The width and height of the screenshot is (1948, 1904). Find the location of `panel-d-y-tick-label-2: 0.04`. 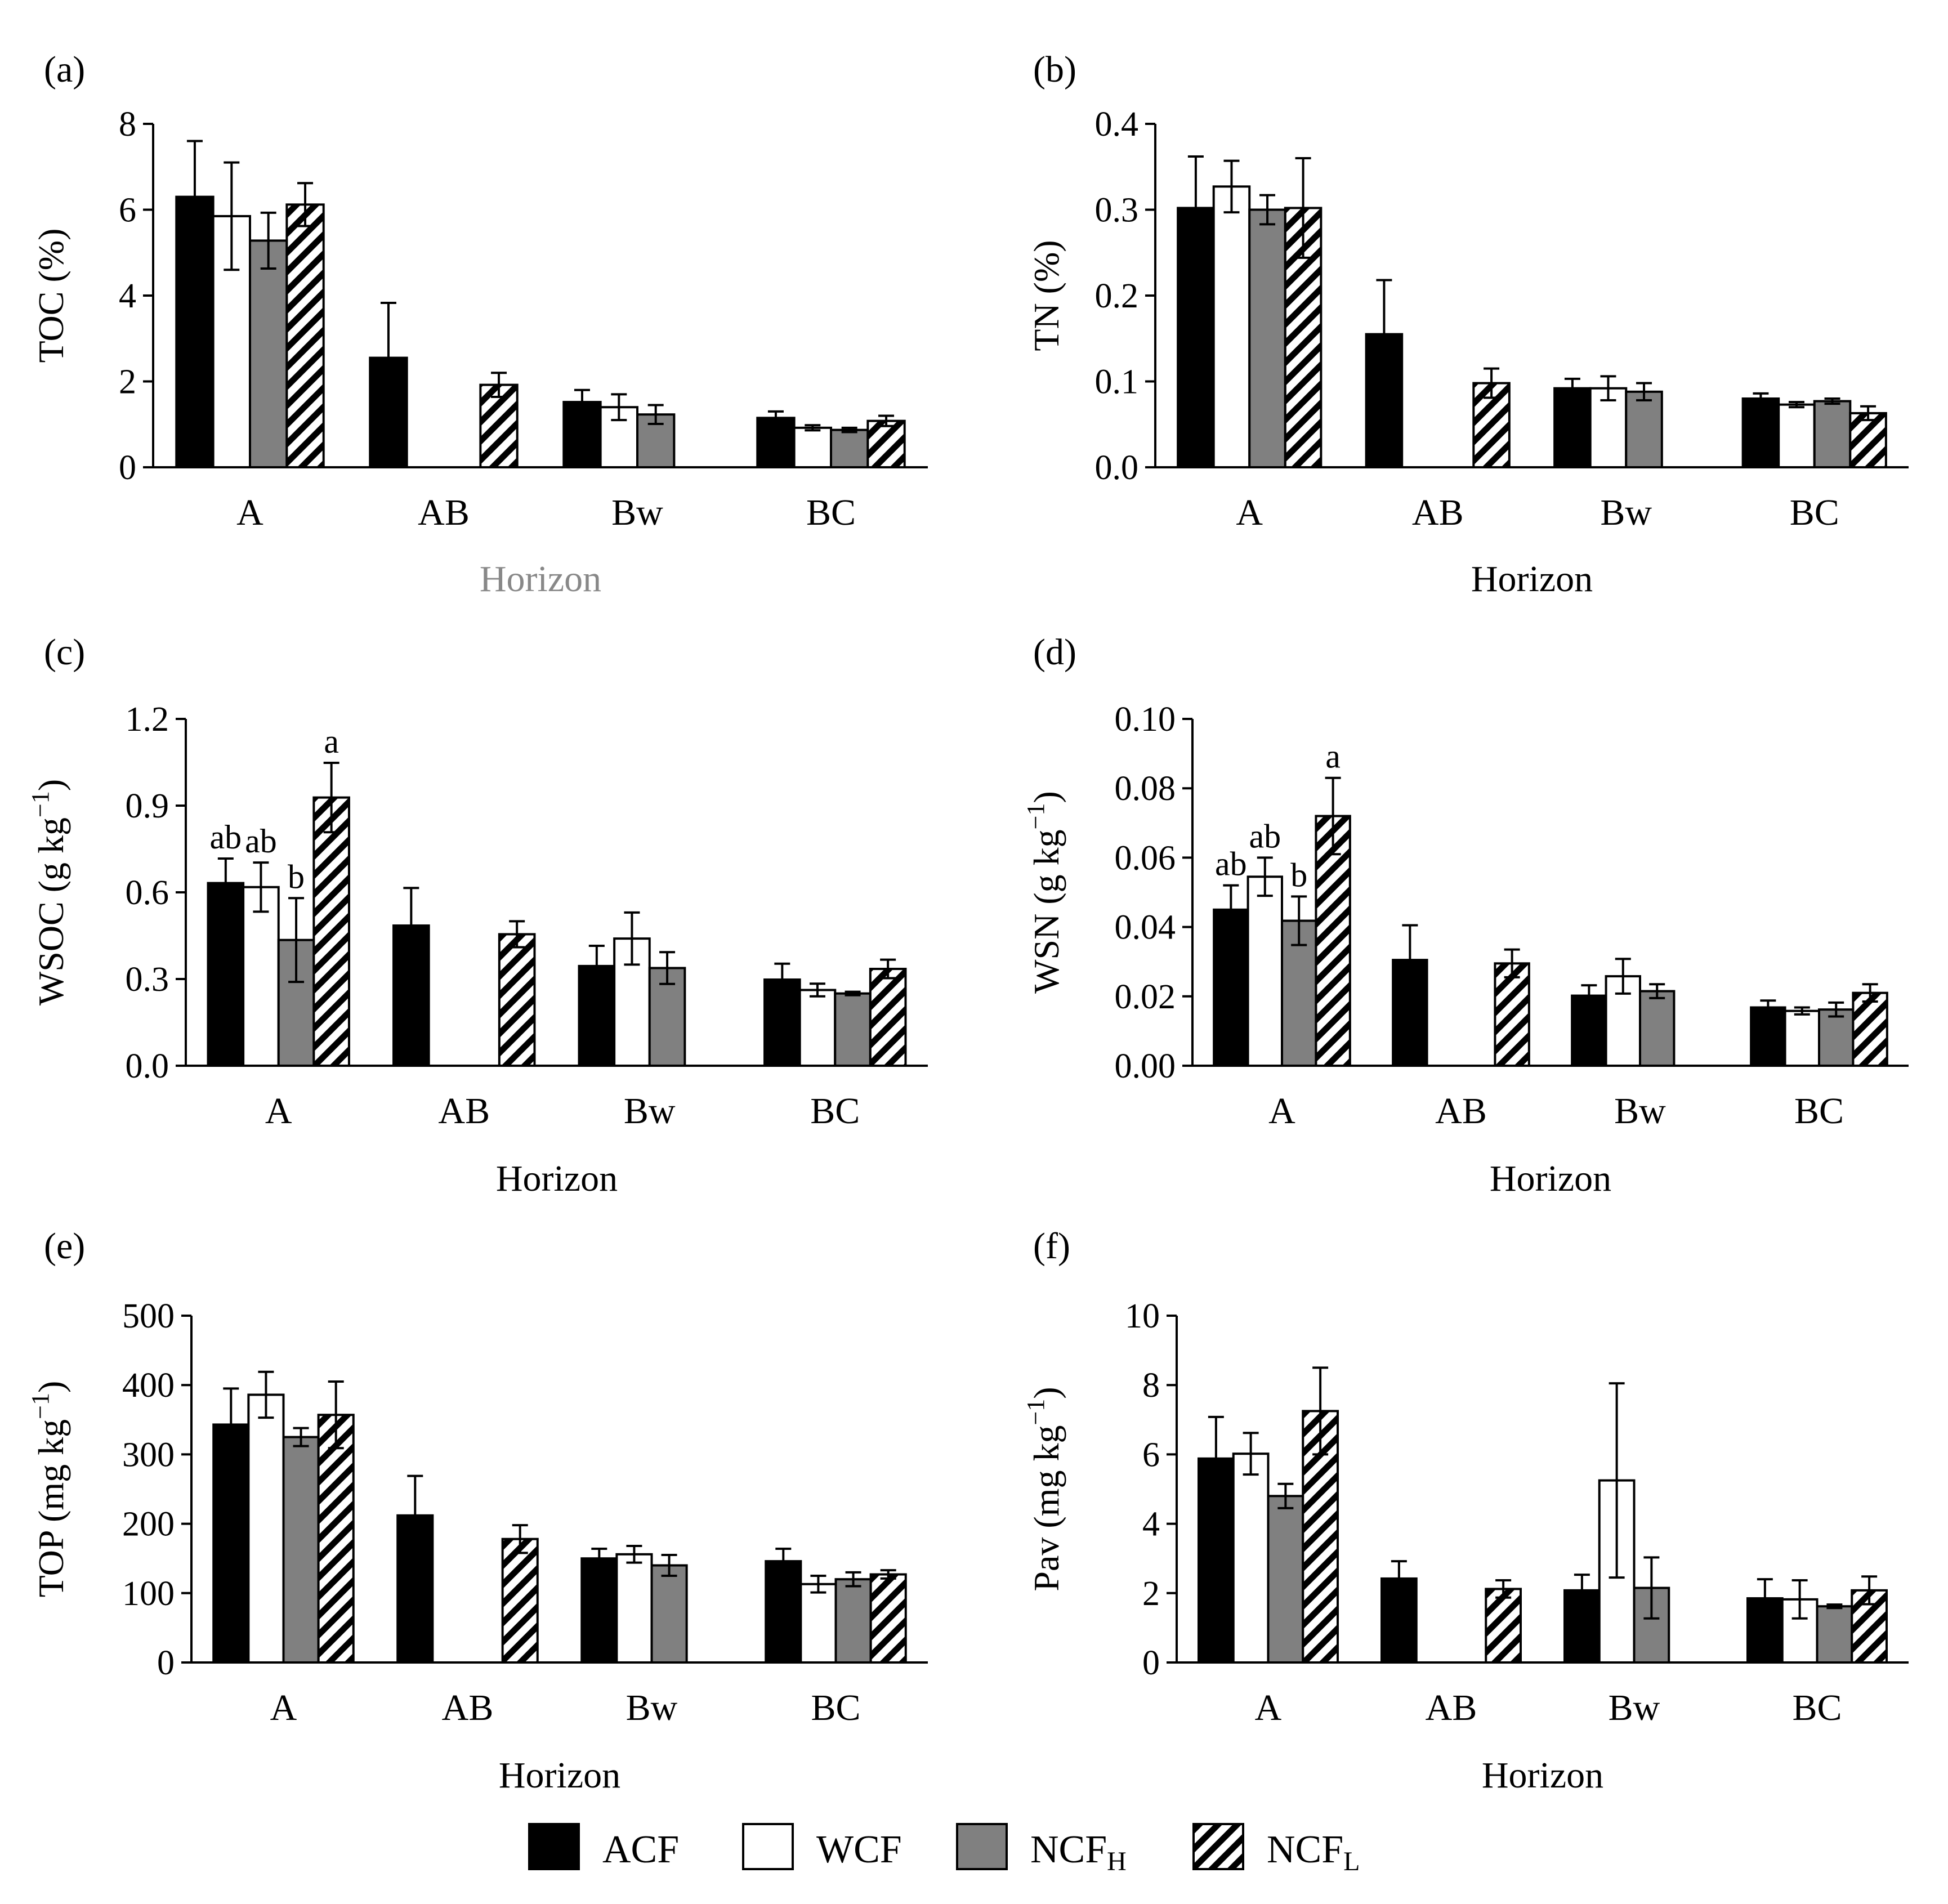

panel-d-y-tick-label-2: 0.04 is located at coordinates (1145, 928).